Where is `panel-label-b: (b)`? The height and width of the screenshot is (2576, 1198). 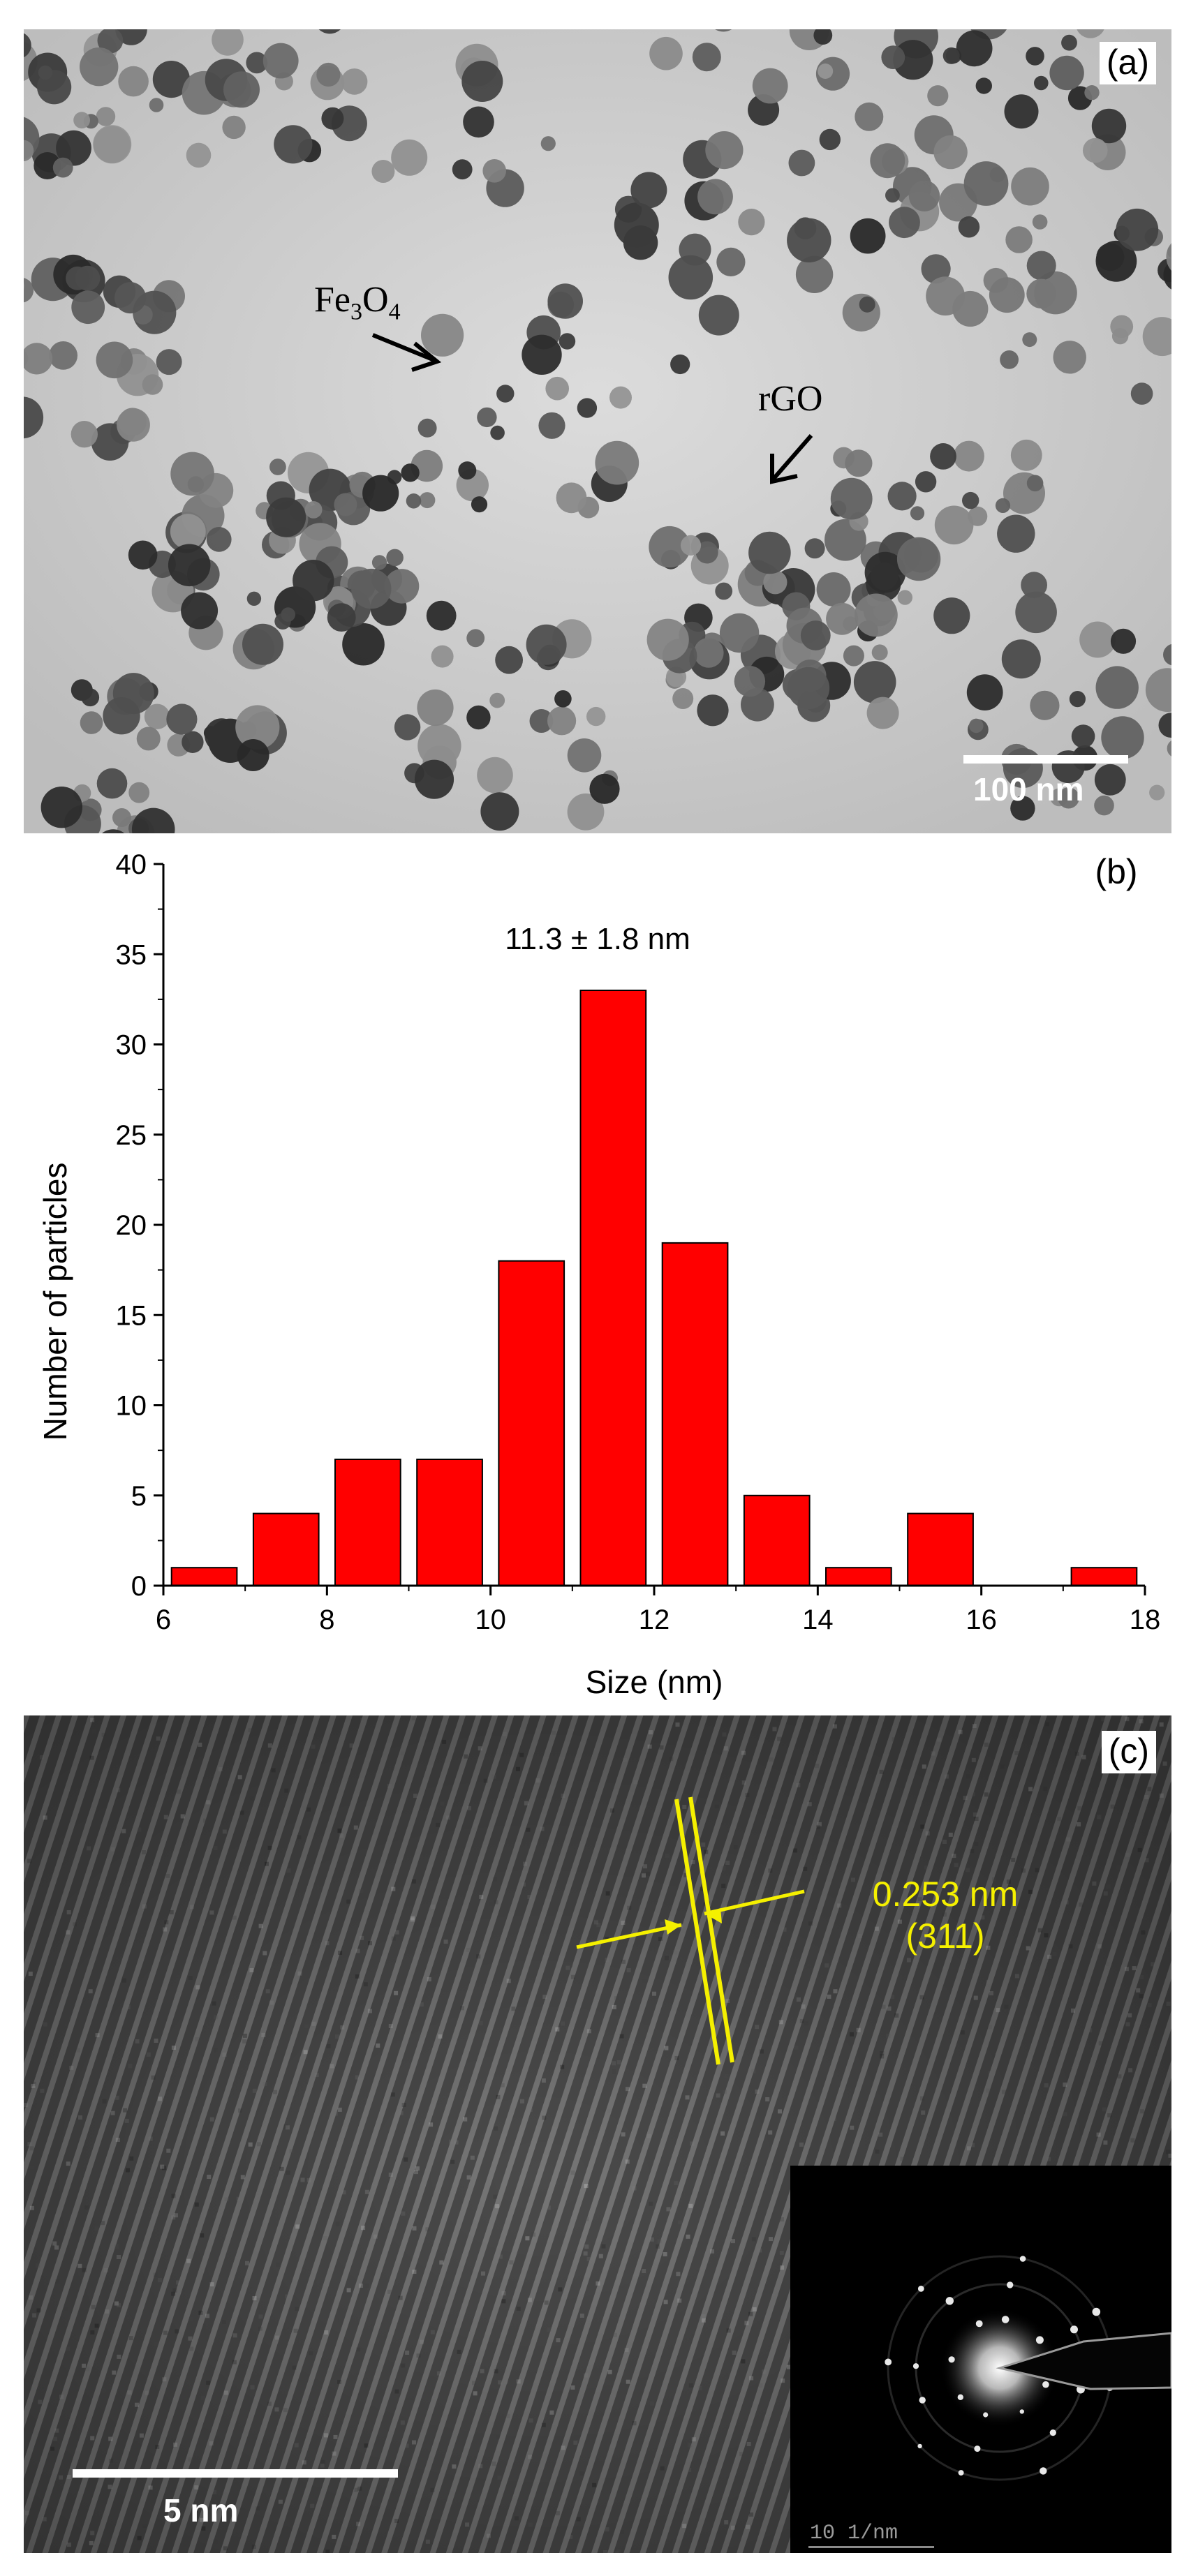
panel-label-b: (b) is located at coordinates (1116, 872).